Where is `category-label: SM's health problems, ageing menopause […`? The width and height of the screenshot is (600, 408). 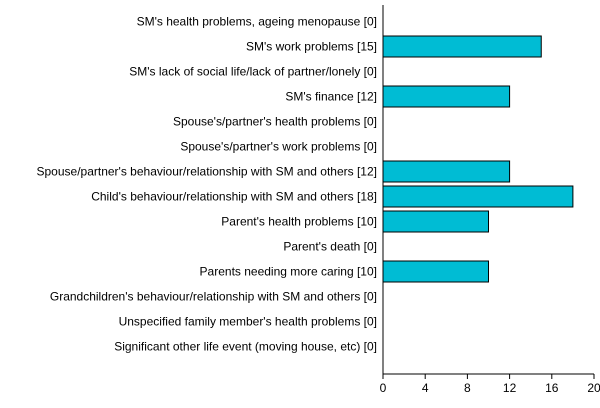 category-label: SM's health problems, ageing menopause [… is located at coordinates (257, 22).